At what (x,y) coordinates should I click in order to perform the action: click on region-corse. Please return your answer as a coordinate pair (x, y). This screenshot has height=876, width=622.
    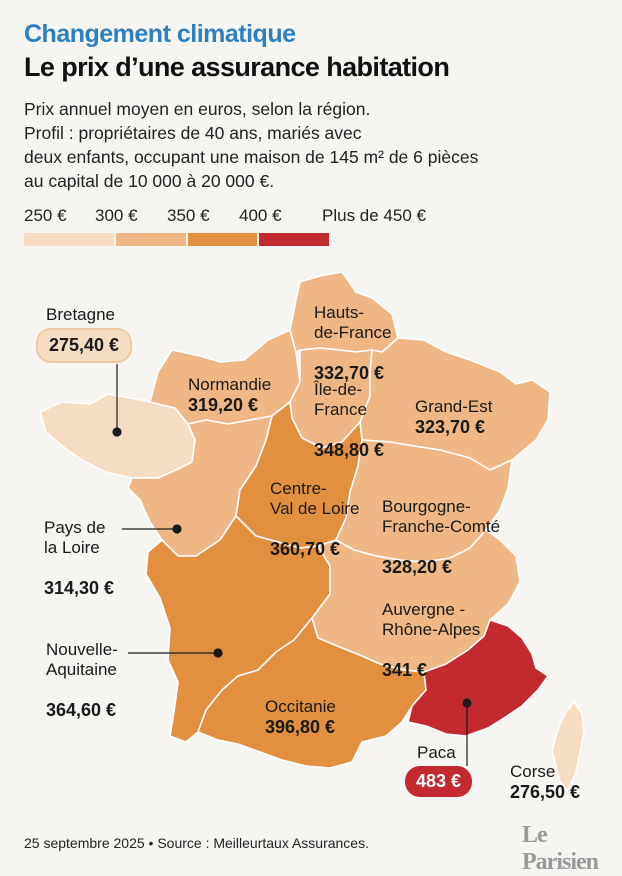
    Looking at the image, I should click on (568, 746).